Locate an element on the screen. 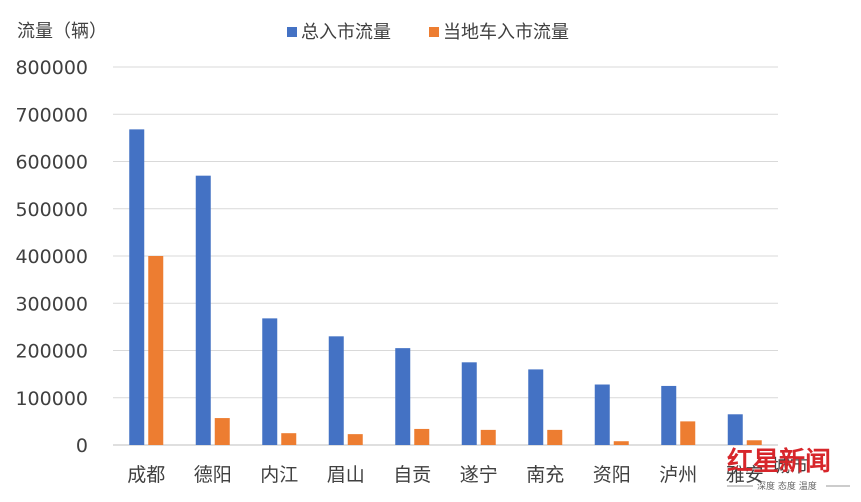 This screenshot has height=502, width=861. x-category-label: 眉山 is located at coordinates (346, 475).